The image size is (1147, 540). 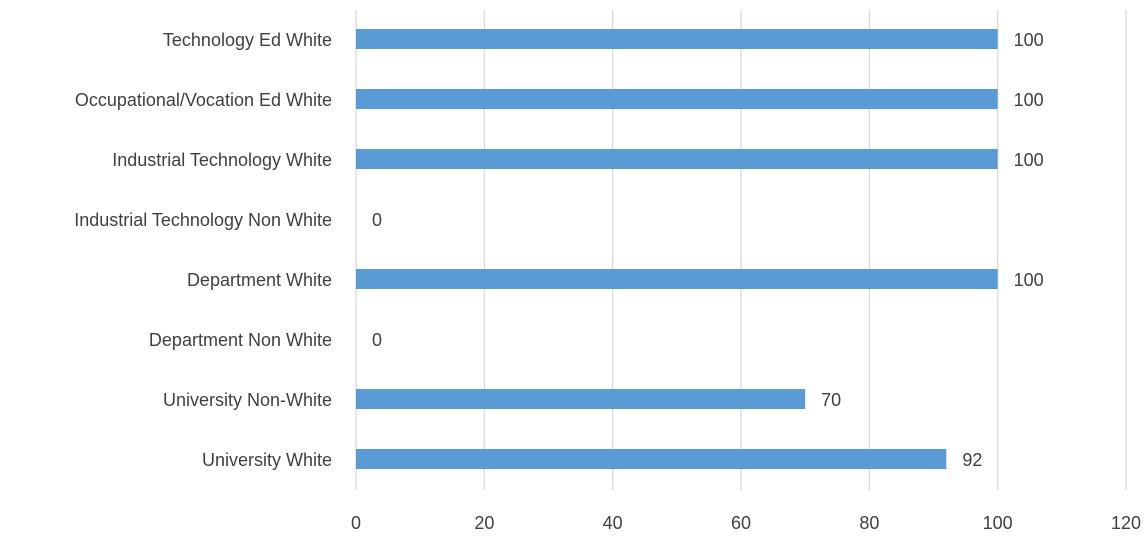 What do you see at coordinates (247, 400) in the screenshot?
I see `category-label: University Non-White` at bounding box center [247, 400].